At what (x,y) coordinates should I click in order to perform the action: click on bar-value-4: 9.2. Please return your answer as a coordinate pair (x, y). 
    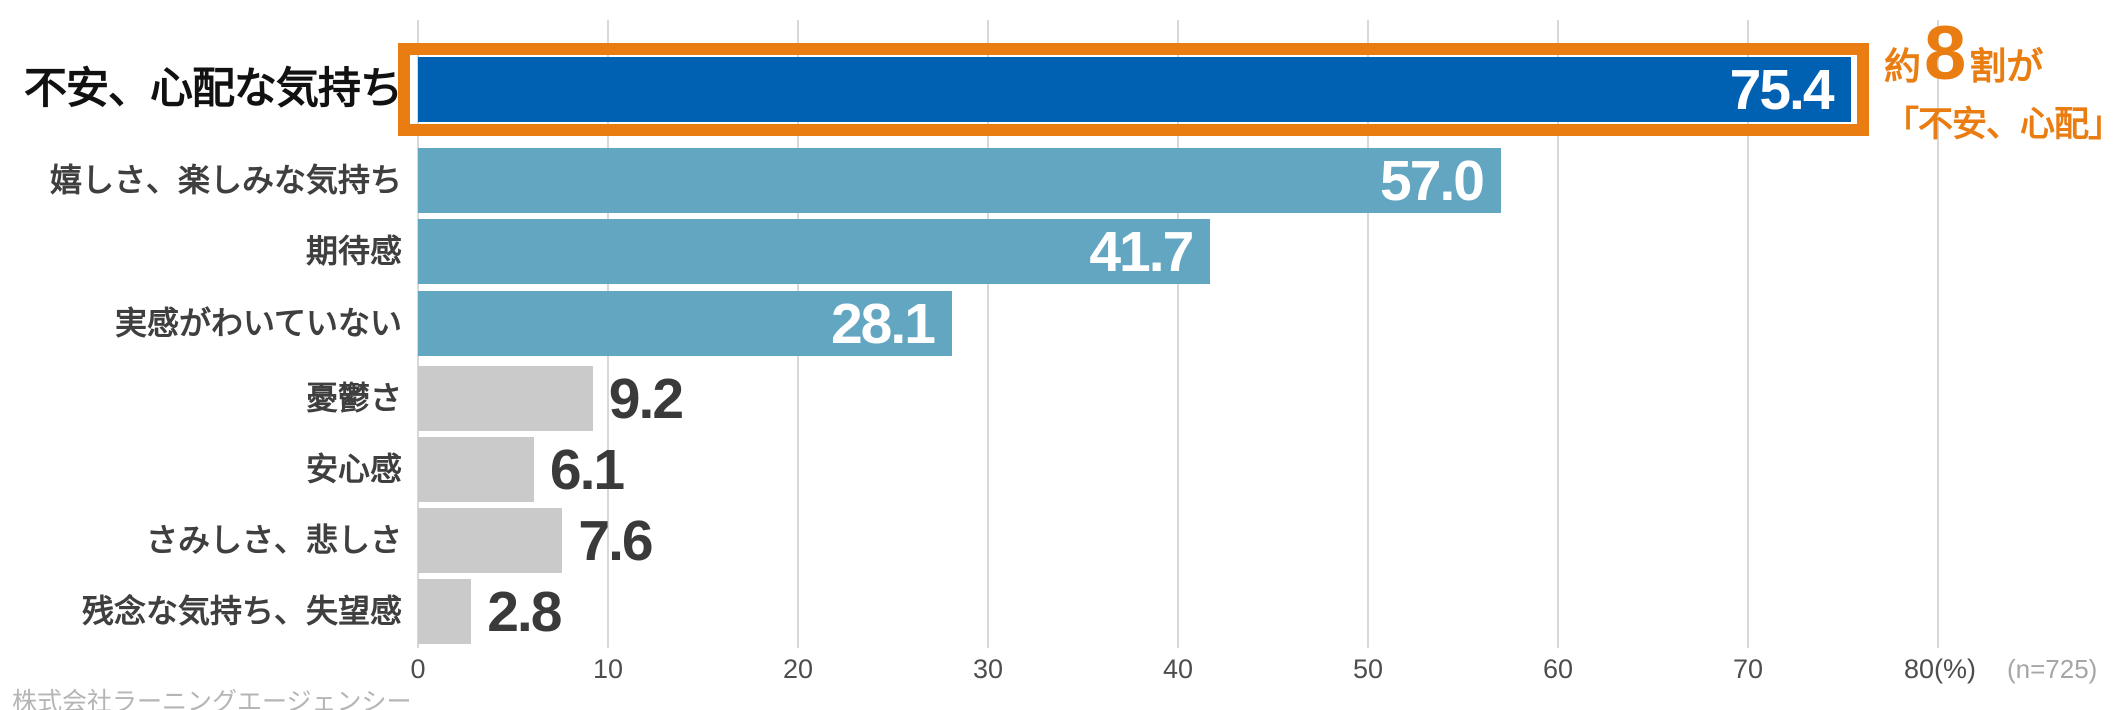
    Looking at the image, I should click on (646, 399).